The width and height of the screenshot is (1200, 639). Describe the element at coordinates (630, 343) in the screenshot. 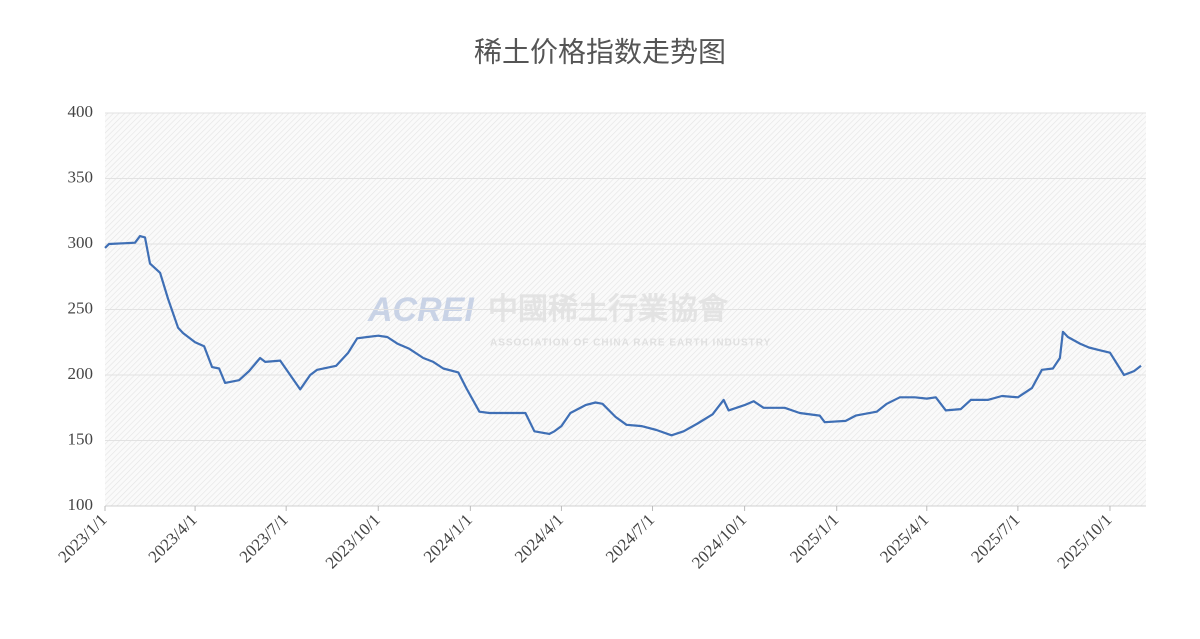

I see `watermark-subtitle: ASSOCIATION OF CHINA RARE EARTH INDUSTRY` at that location.